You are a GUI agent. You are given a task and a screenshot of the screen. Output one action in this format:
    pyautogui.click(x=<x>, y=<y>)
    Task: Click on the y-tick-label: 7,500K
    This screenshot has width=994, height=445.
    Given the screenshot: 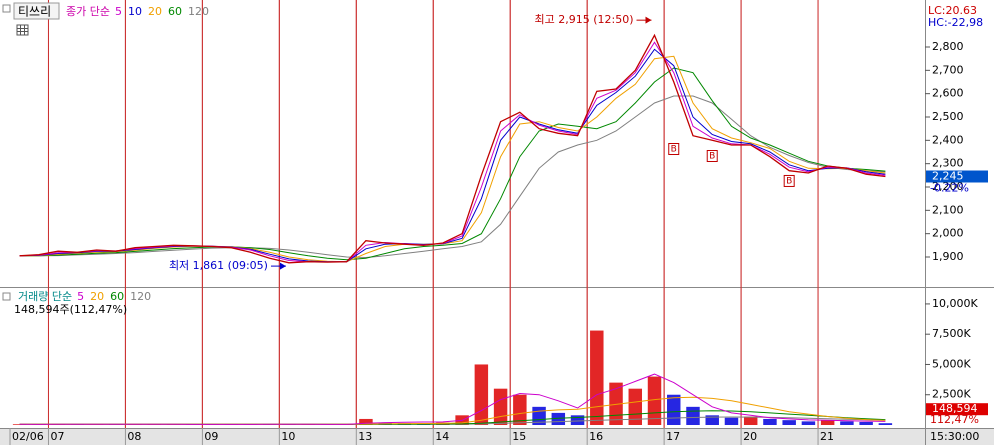 What is the action you would take?
    pyautogui.click(x=951, y=333)
    